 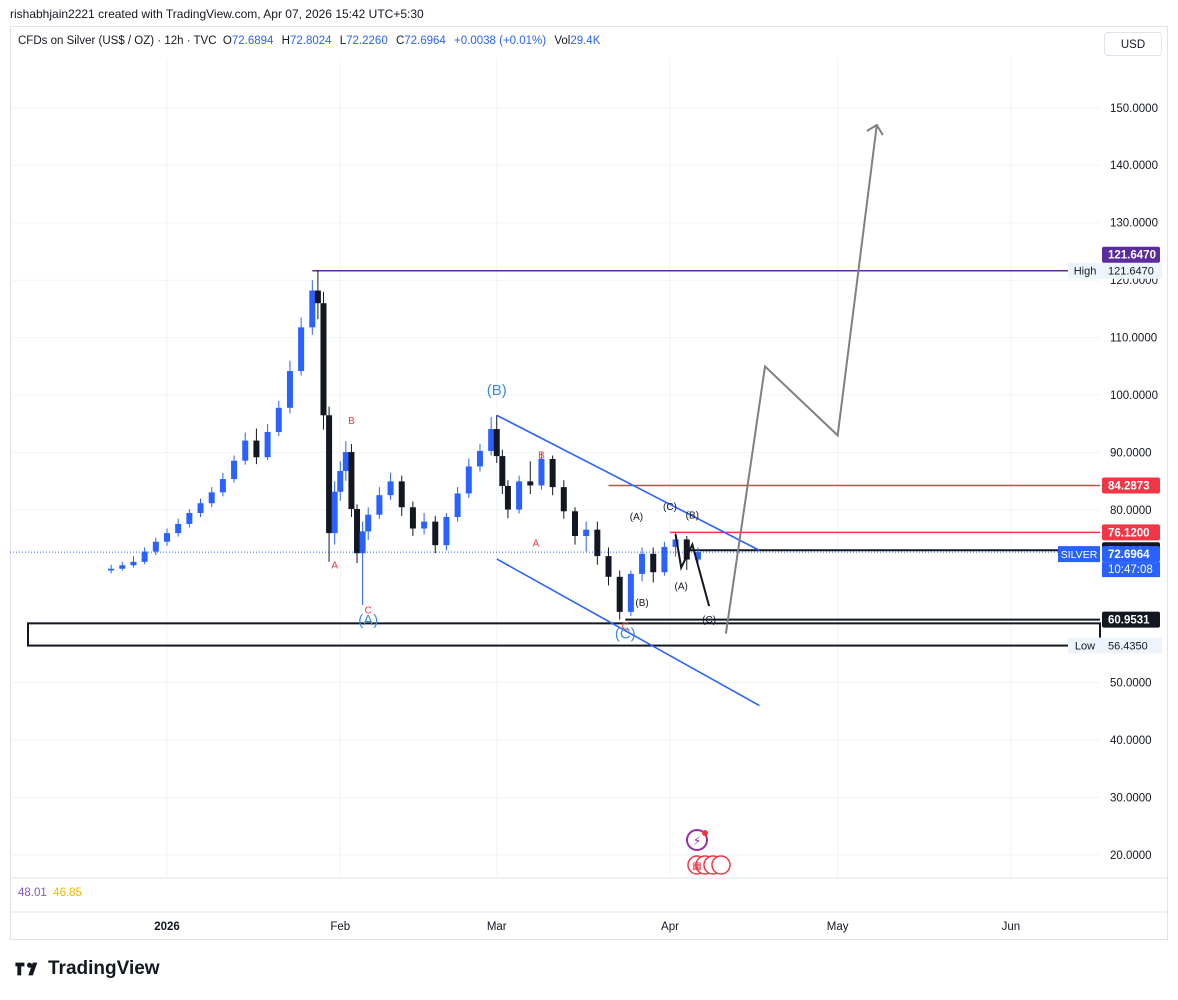 What do you see at coordinates (1134, 166) in the screenshot?
I see `y-tick-label: 140.0000` at bounding box center [1134, 166].